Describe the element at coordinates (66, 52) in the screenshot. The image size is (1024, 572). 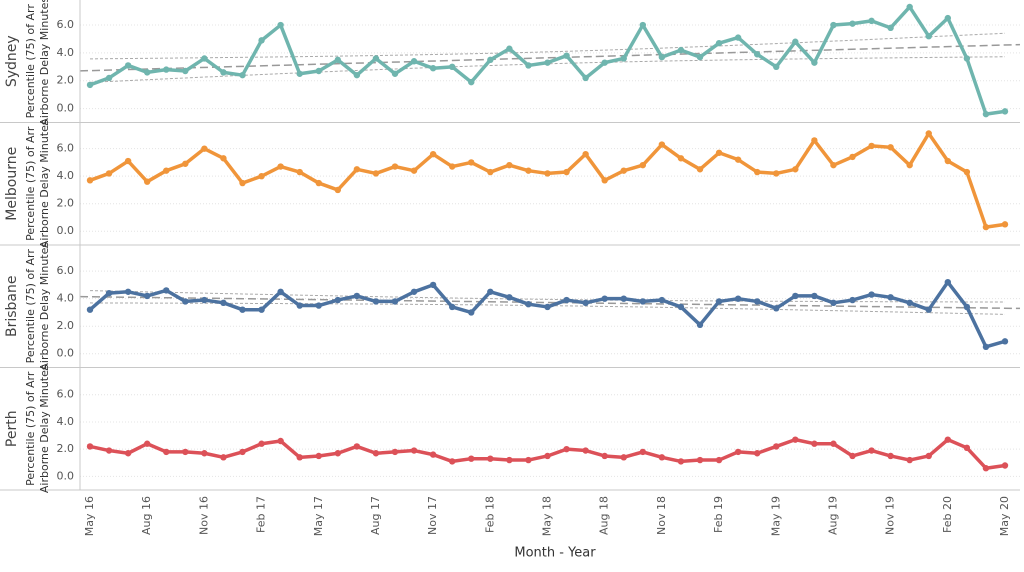
I see `y-tick-label: 4.0` at that location.